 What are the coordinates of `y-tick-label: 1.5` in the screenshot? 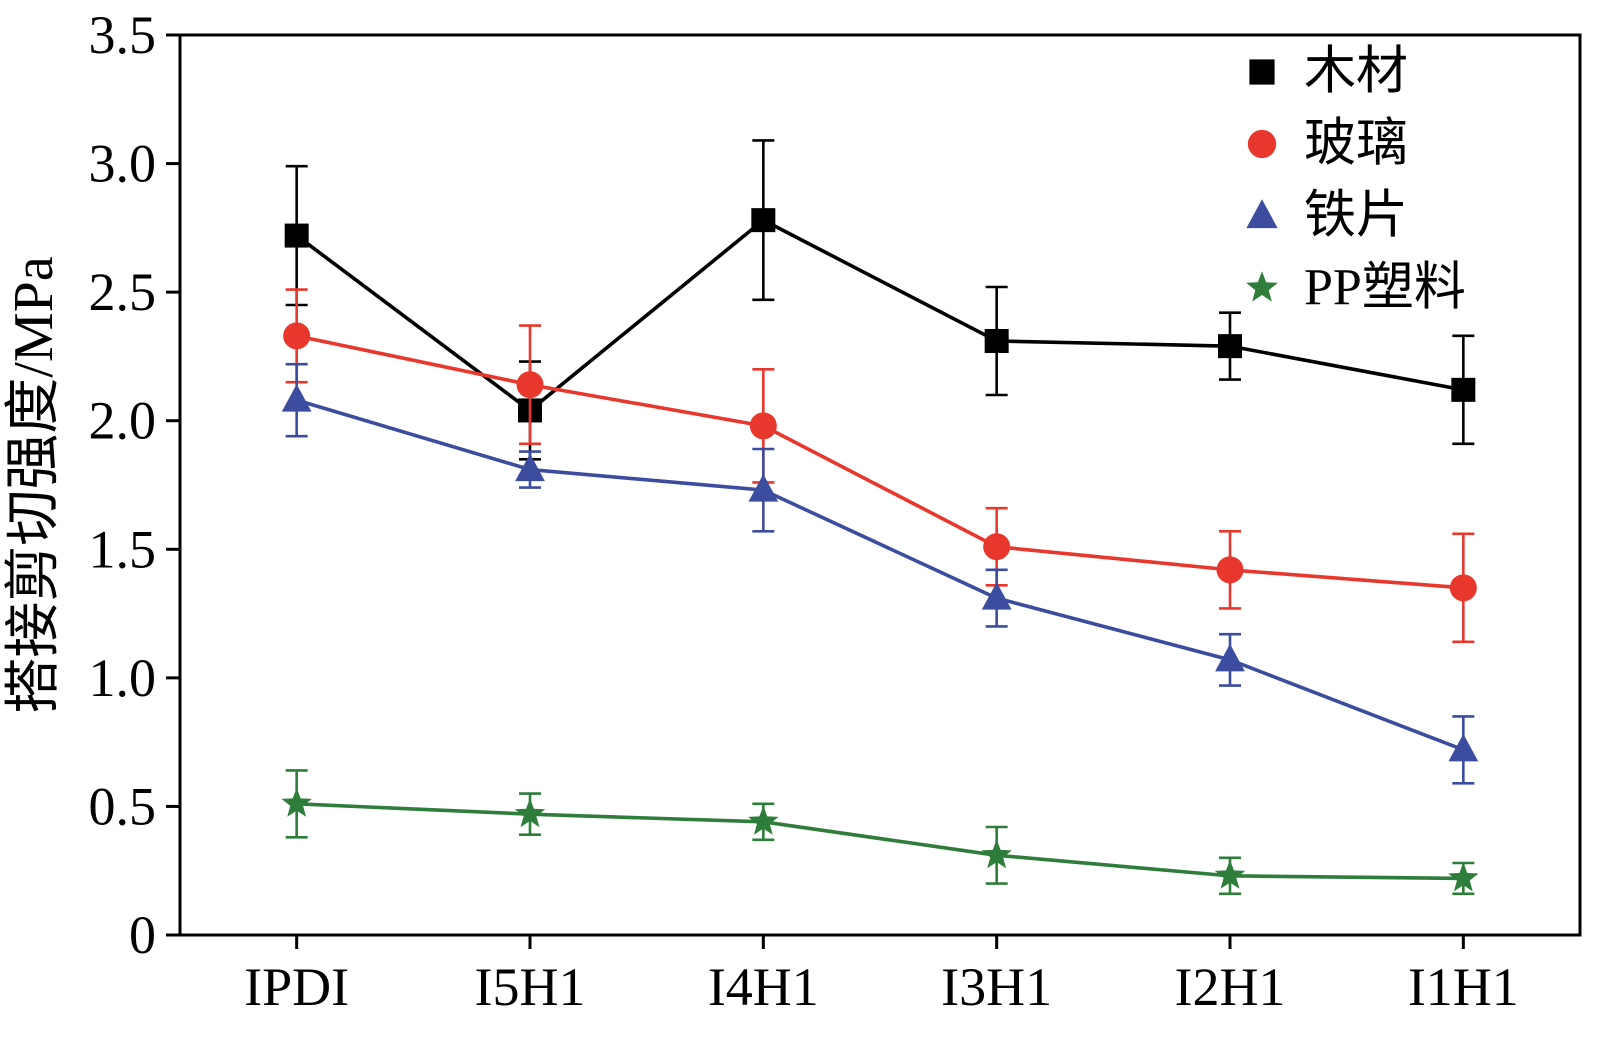 It's located at (123, 549).